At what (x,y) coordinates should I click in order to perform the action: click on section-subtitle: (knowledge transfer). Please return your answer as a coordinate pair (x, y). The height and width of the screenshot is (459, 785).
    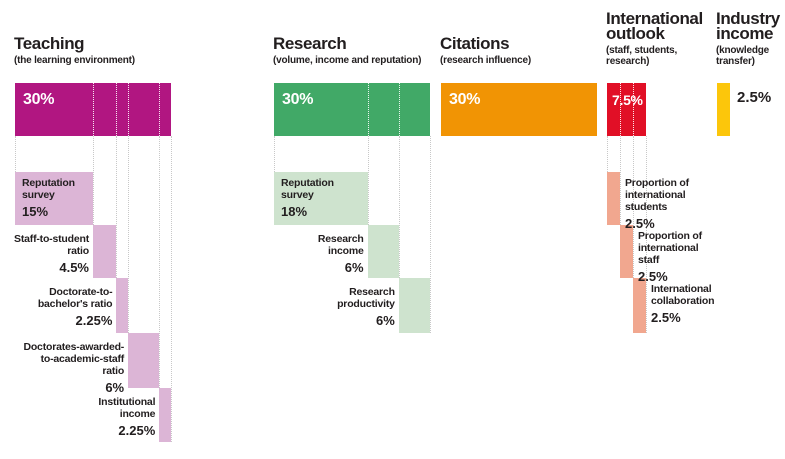
    Looking at the image, I should click on (748, 56).